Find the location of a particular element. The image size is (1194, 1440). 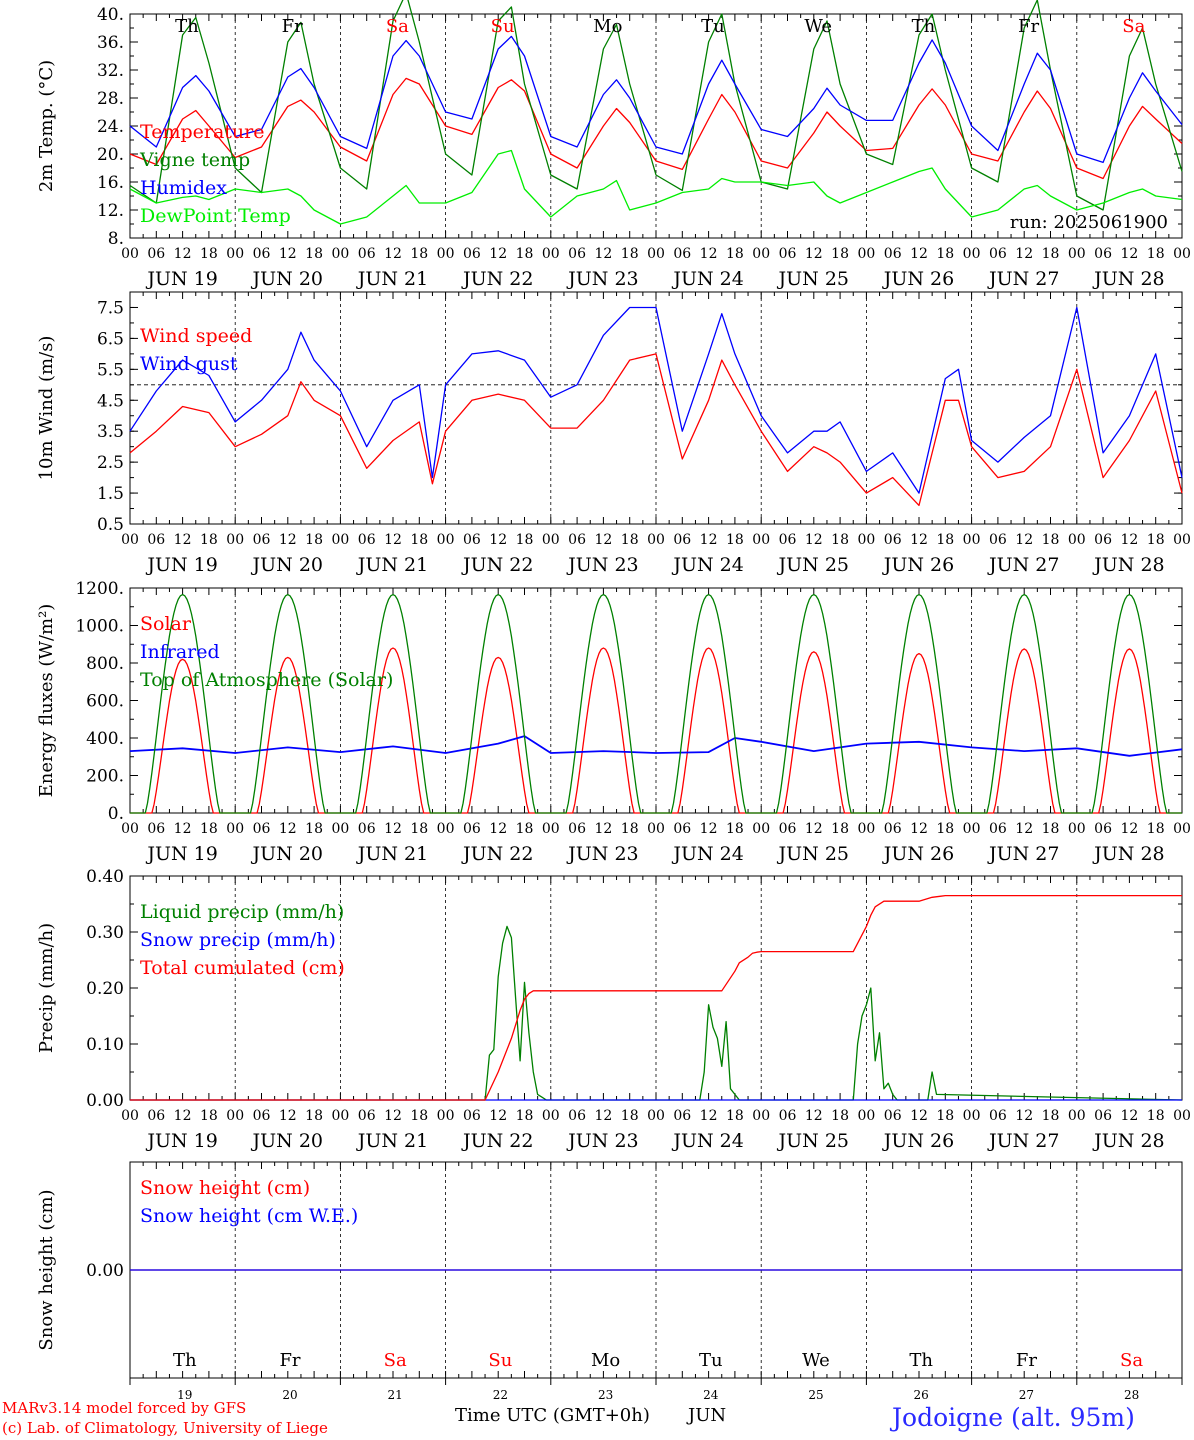

series-line-top-of-atmosphere-solar- is located at coordinates (656, 703).